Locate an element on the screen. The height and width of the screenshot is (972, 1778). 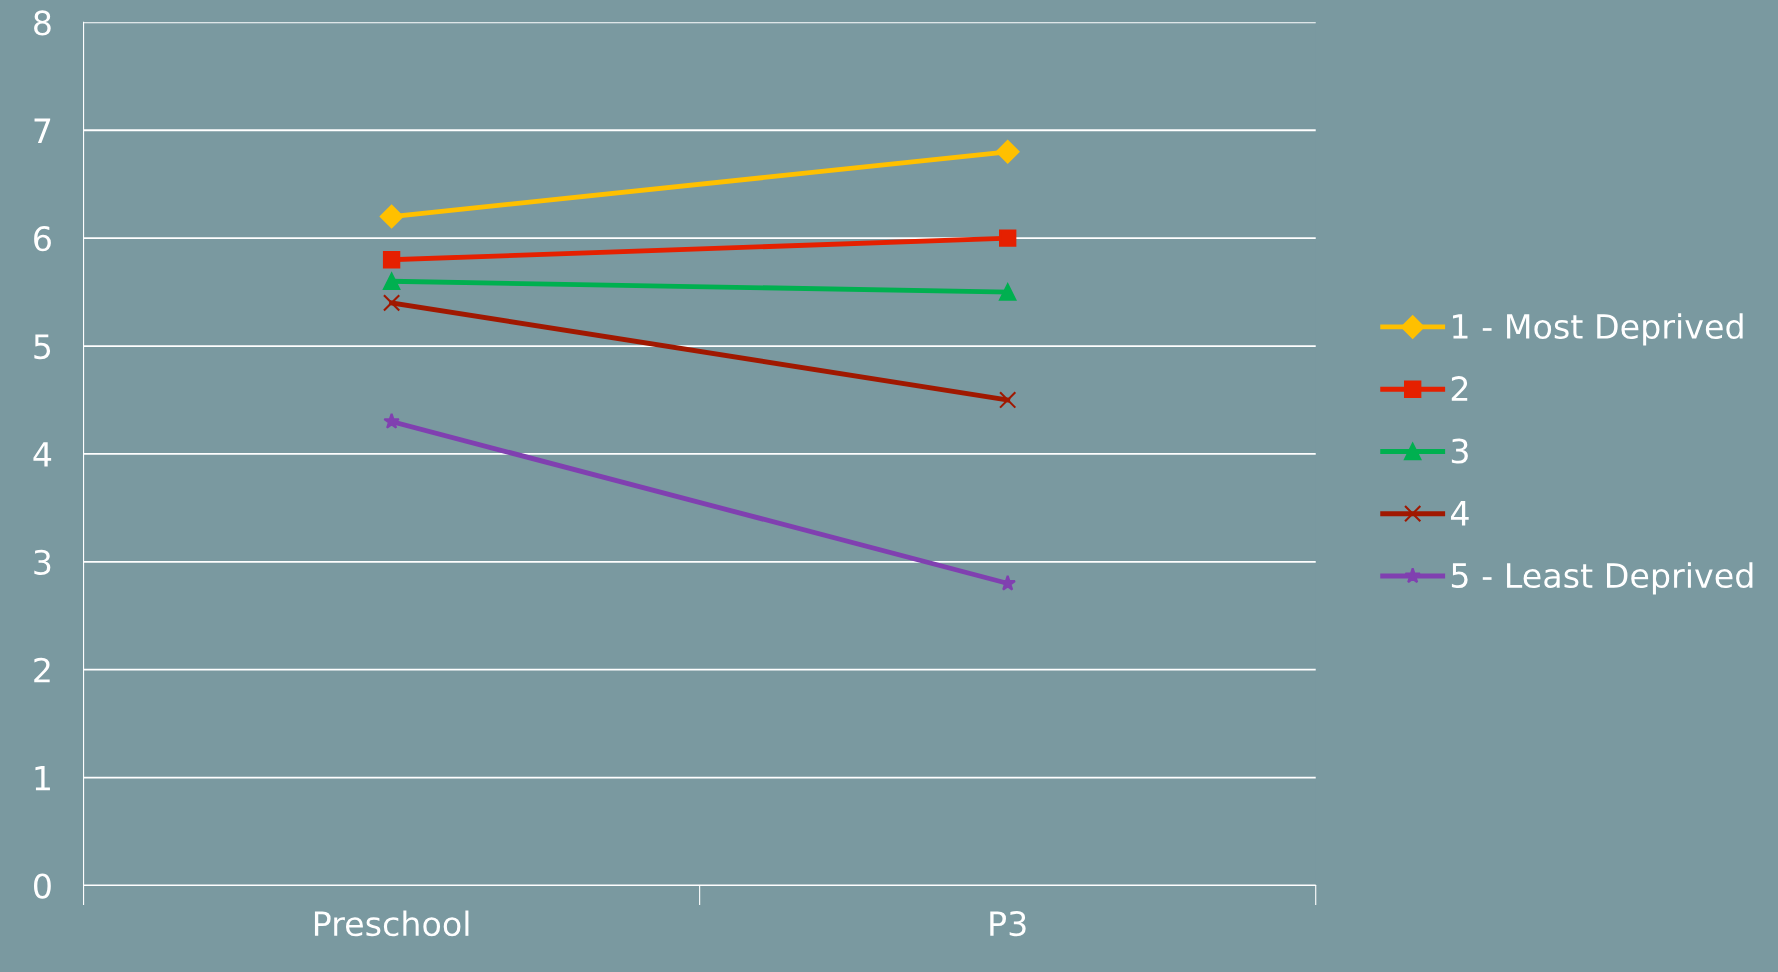
y-tick-label: 2 is located at coordinates (42, 670).